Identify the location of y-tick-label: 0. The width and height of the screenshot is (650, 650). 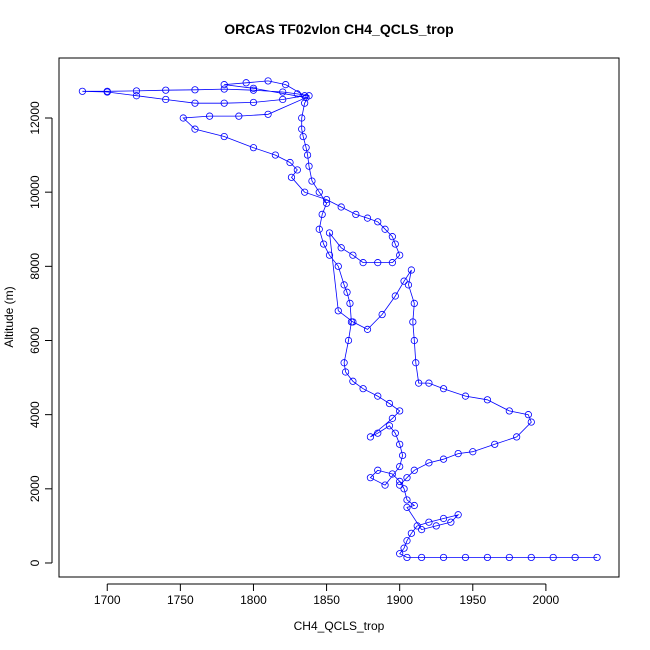
(35, 562).